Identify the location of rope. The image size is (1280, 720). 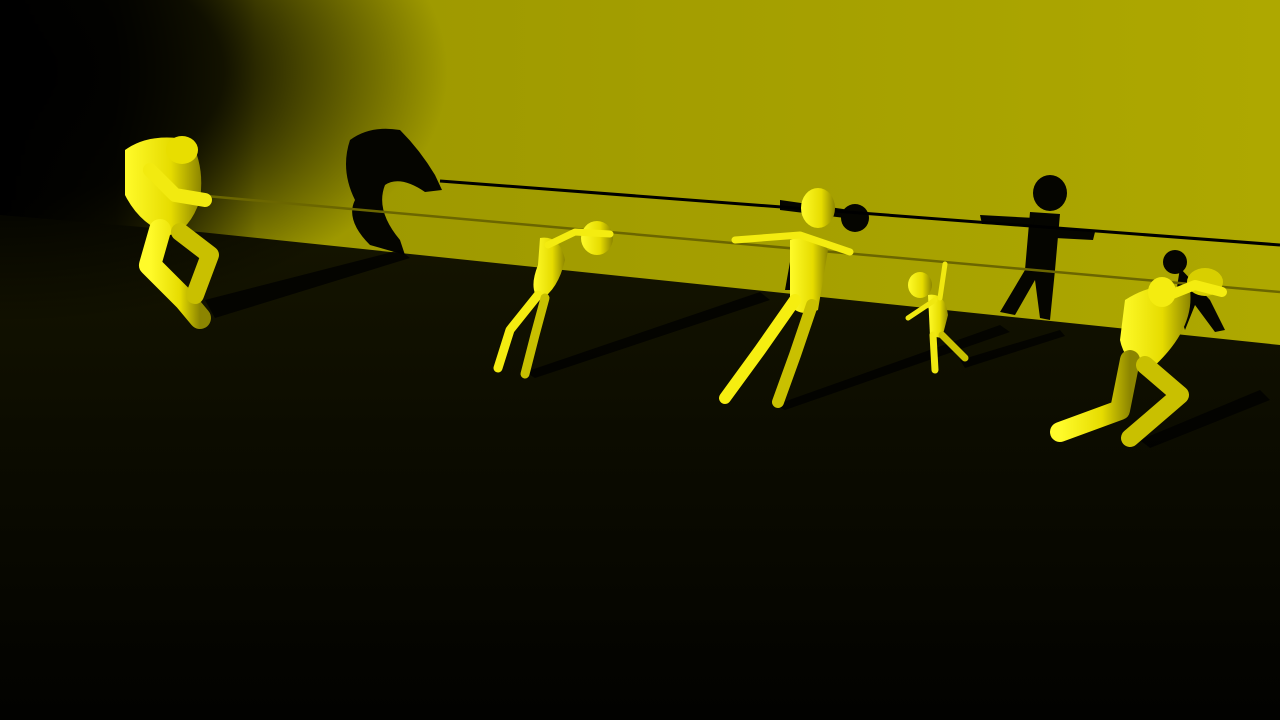
(737, 243).